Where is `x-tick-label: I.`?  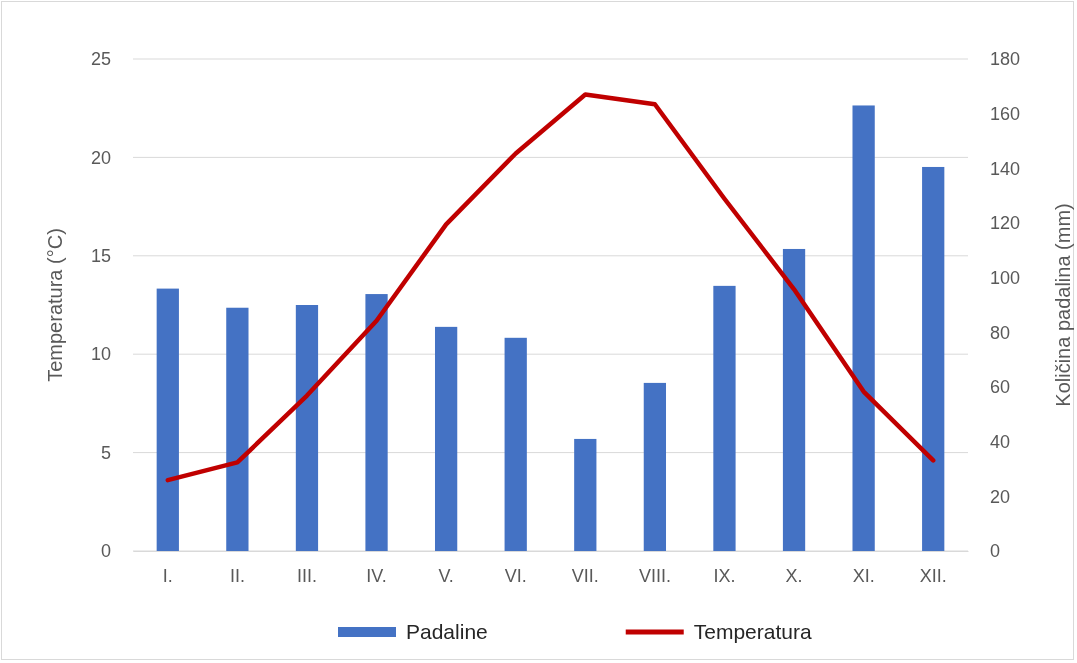
x-tick-label: I. is located at coordinates (167, 575).